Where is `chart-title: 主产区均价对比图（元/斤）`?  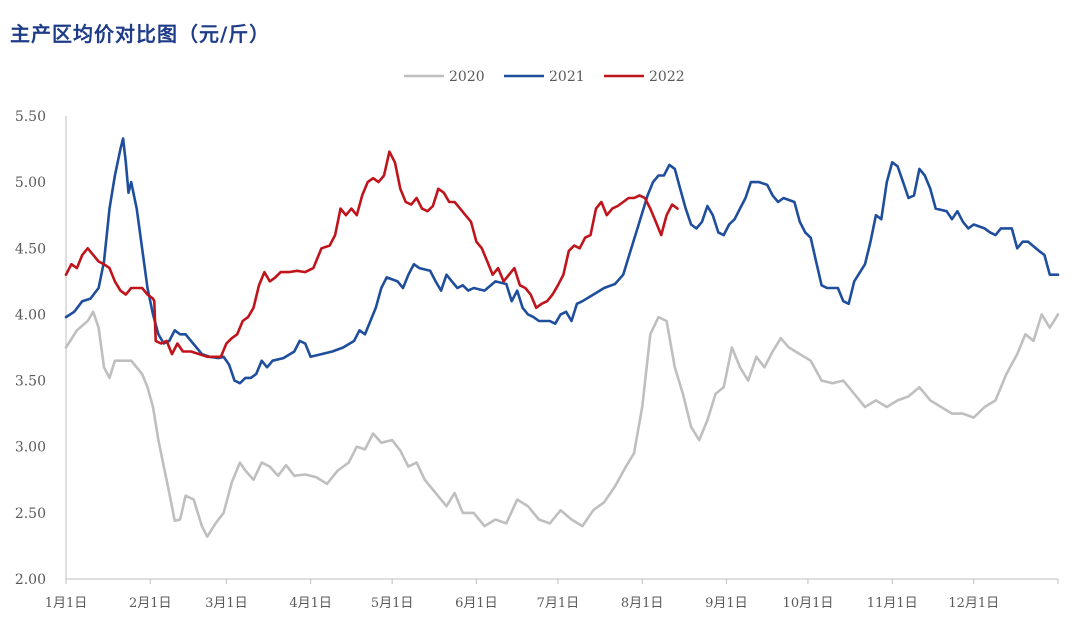
chart-title: 主产区均价对比图（元/斤） is located at coordinates (140, 34).